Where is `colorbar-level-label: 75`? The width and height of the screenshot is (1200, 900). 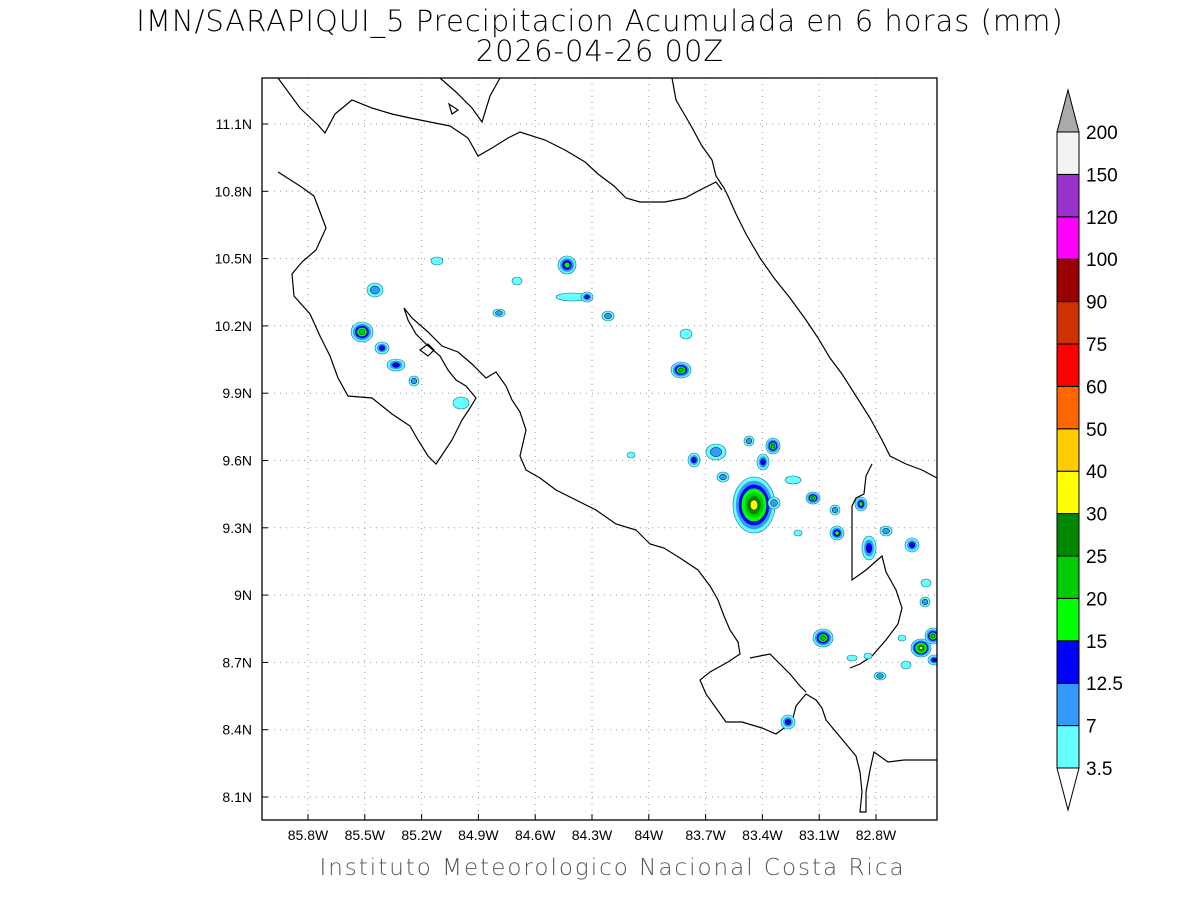 colorbar-level-label: 75 is located at coordinates (1096, 345).